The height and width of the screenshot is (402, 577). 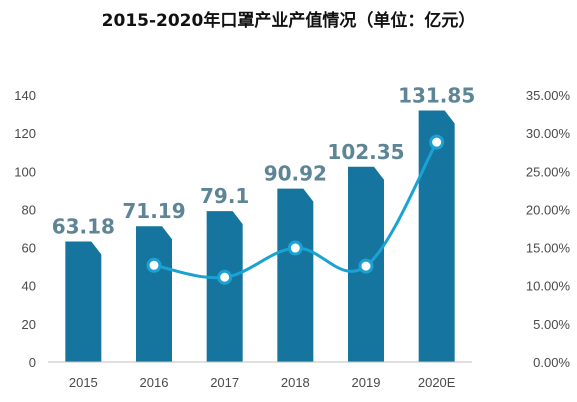 I want to click on growth-point-2020E, so click(x=437, y=142).